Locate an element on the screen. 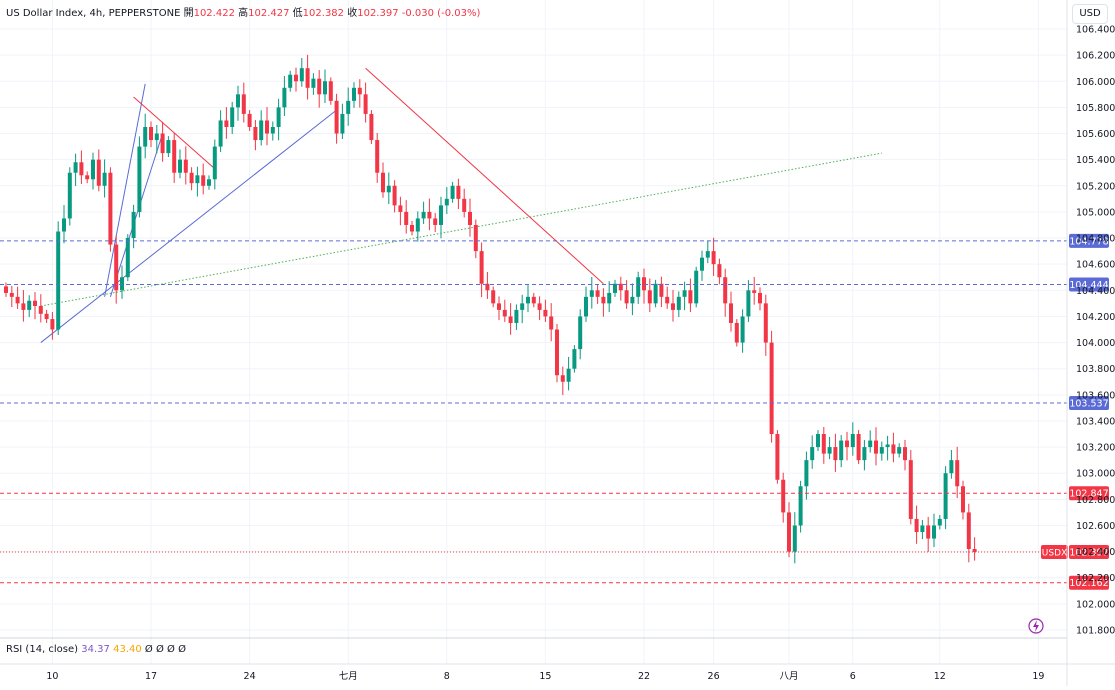 The height and width of the screenshot is (690, 1115). rsi-legend: RSI (14, close) 34.37 43.40 Ø Ø Ø Ø is located at coordinates (96, 649).